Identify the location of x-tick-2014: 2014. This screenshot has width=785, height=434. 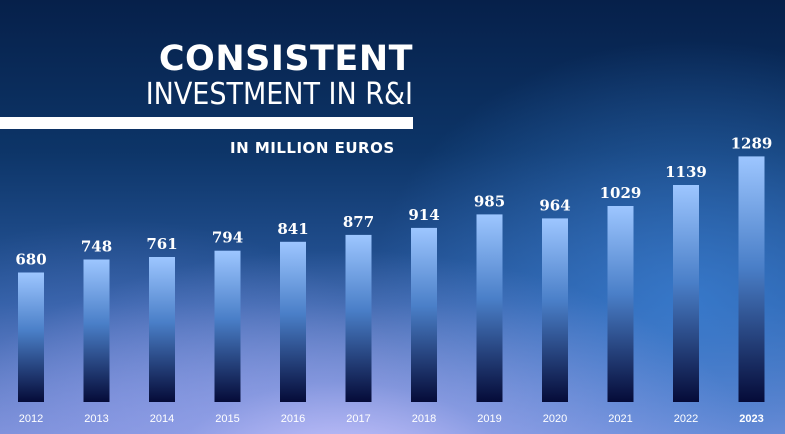
(162, 419).